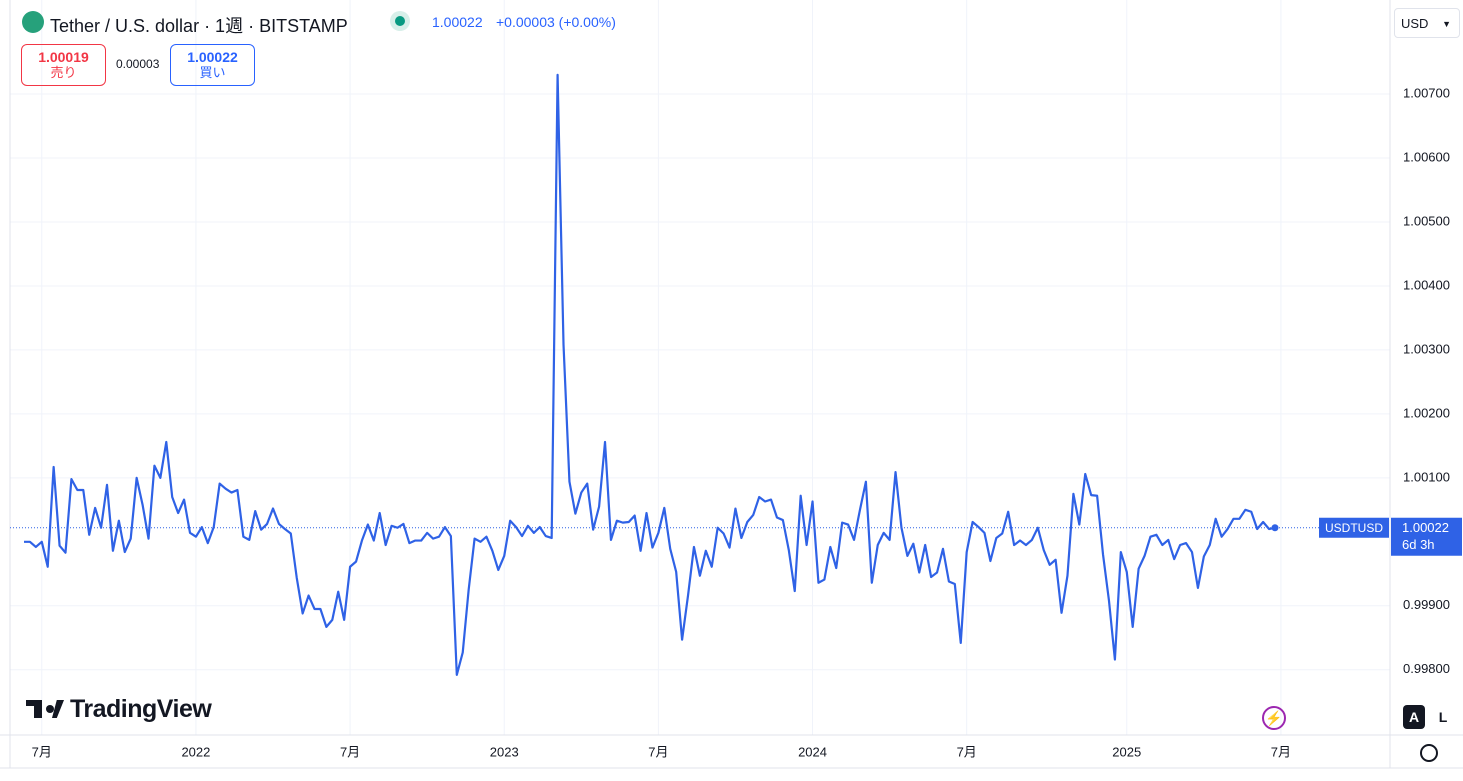 The width and height of the screenshot is (1463, 781). Describe the element at coordinates (457, 22) in the screenshot. I see `last-price: 1.00022` at that location.